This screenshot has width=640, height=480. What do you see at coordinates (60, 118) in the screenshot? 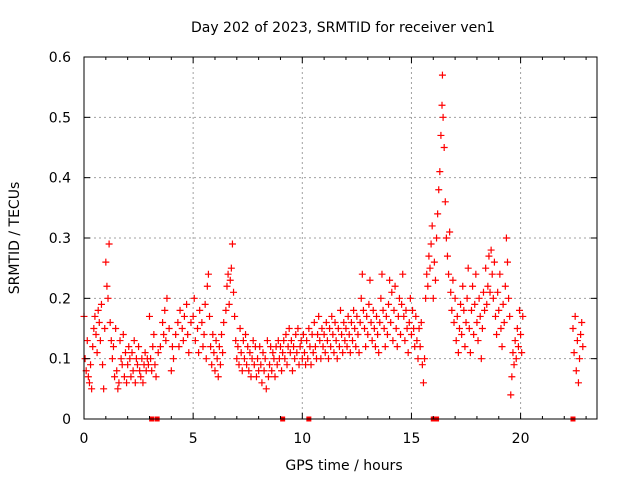
I see `y-tick-label: 0.5` at bounding box center [60, 118].